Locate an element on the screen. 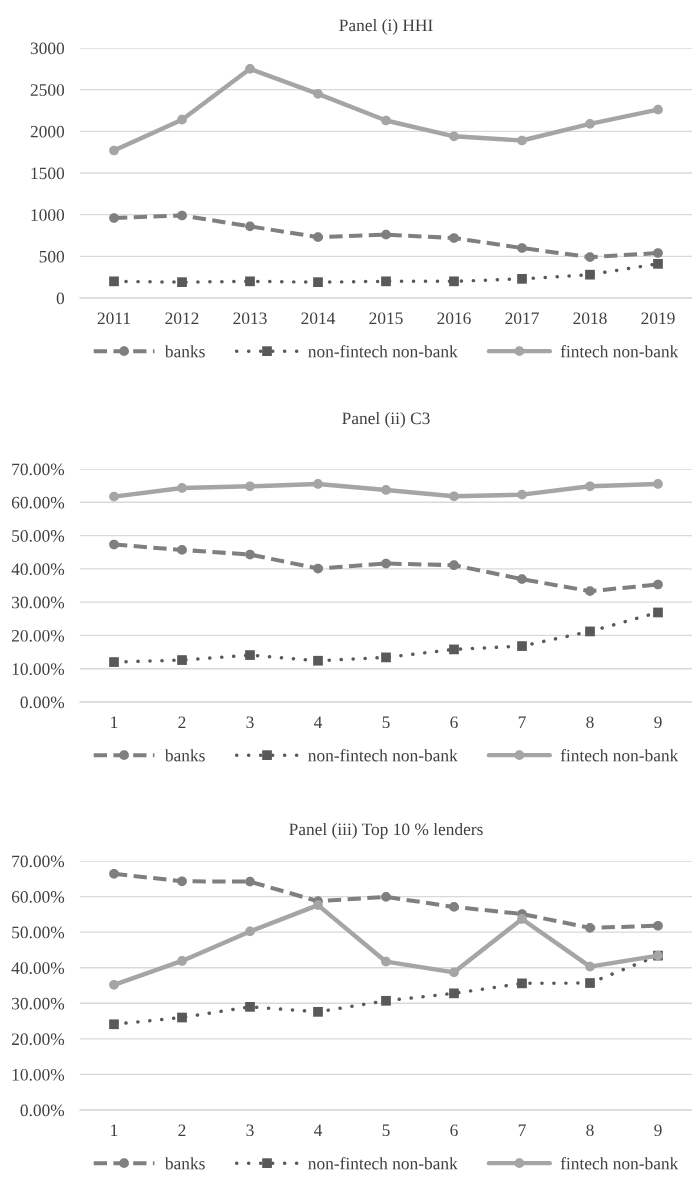 The width and height of the screenshot is (692, 1184). y-tick-label: 2500 is located at coordinates (47, 90).